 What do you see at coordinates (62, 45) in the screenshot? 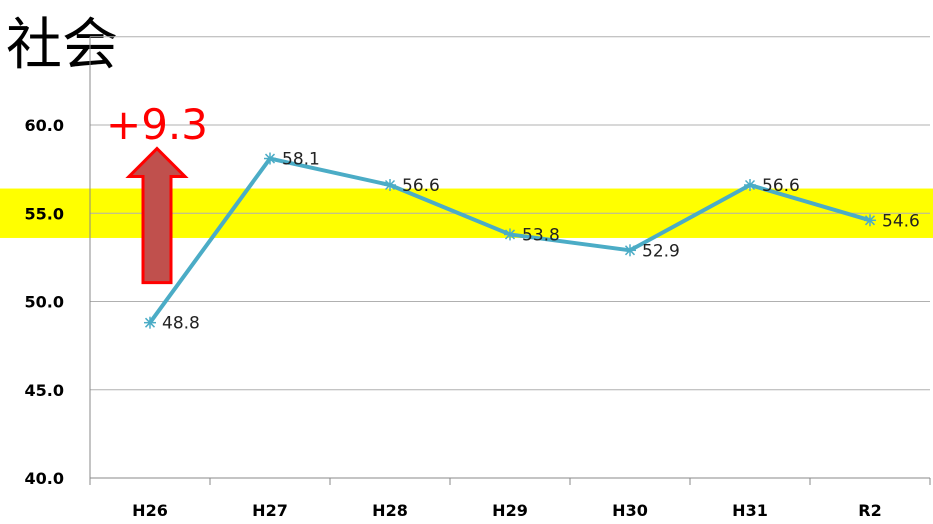
I see `chart-title: 社会` at bounding box center [62, 45].